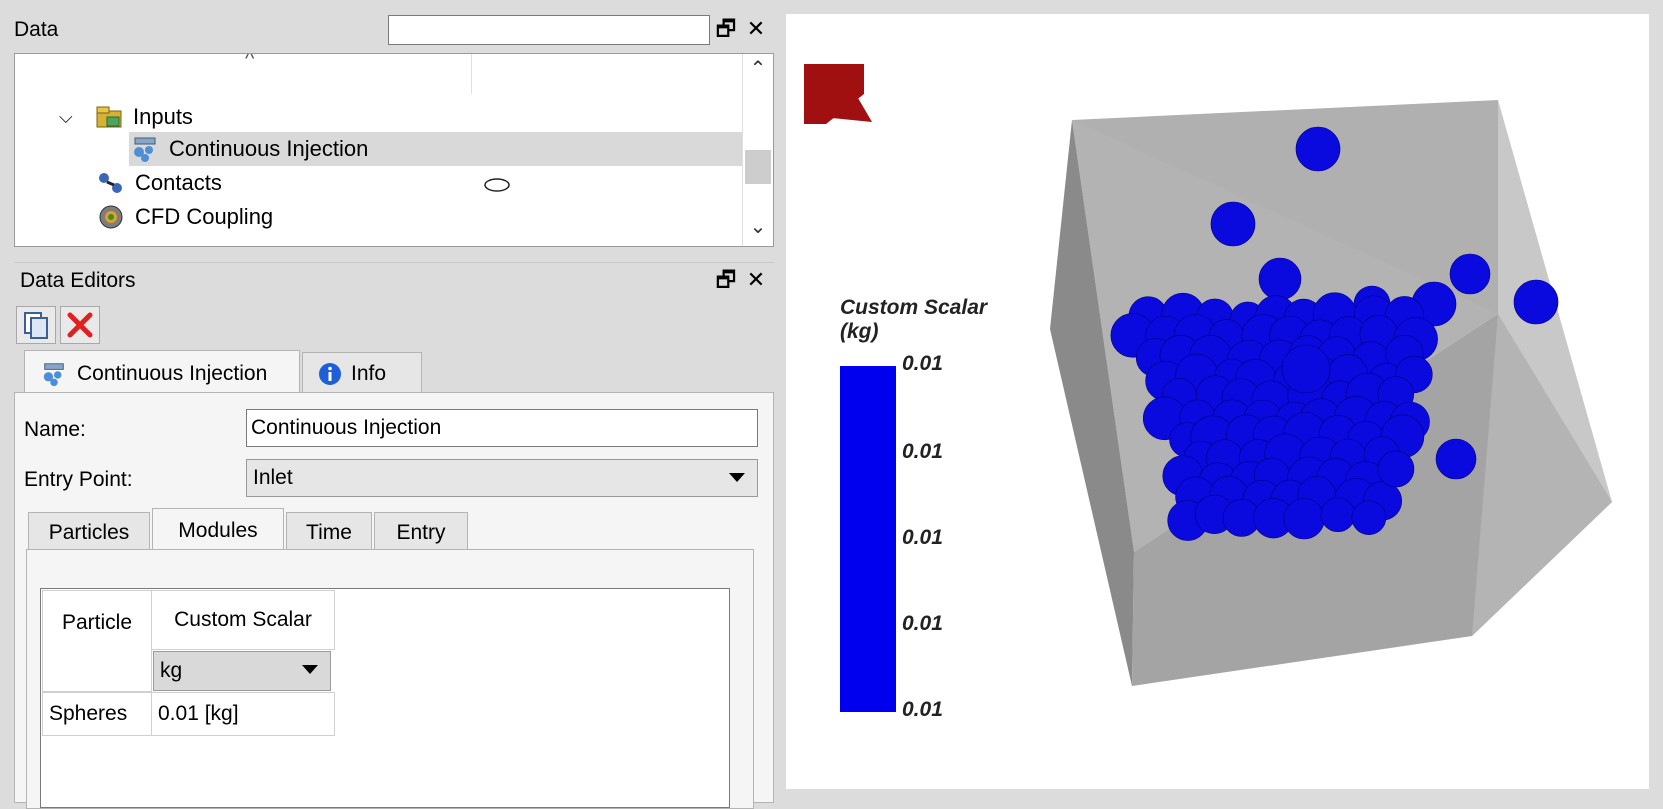 This screenshot has width=1663, height=809. I want to click on scroll-thumb, so click(758, 167).